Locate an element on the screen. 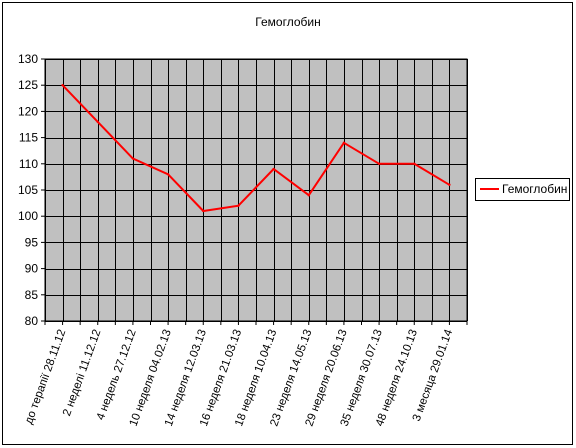  chart-title: Гемоглобин is located at coordinates (288, 22).